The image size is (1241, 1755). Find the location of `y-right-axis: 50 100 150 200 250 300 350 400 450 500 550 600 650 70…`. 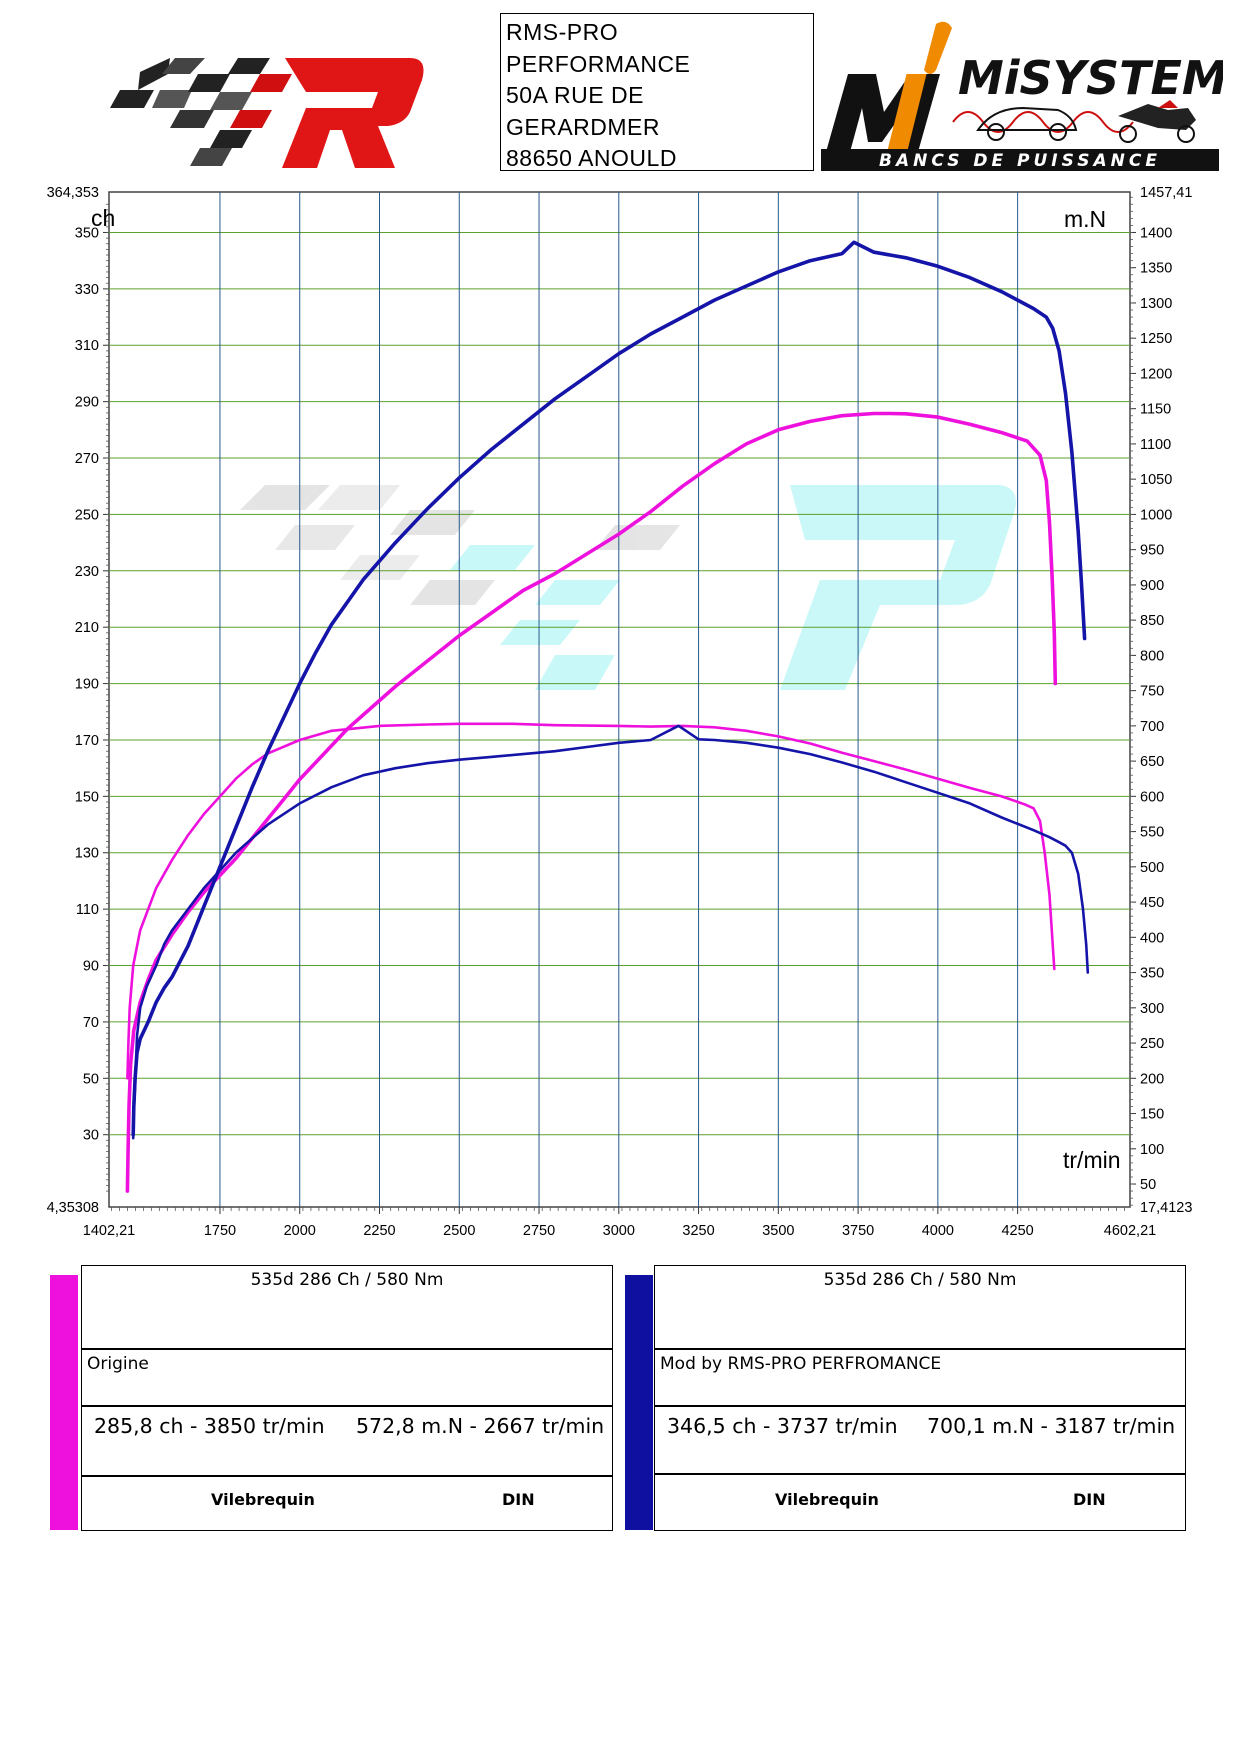

y-right-axis: 50 100 150 200 250 300 350 400 450 500 550 600 650 70… is located at coordinates (1161, 700).